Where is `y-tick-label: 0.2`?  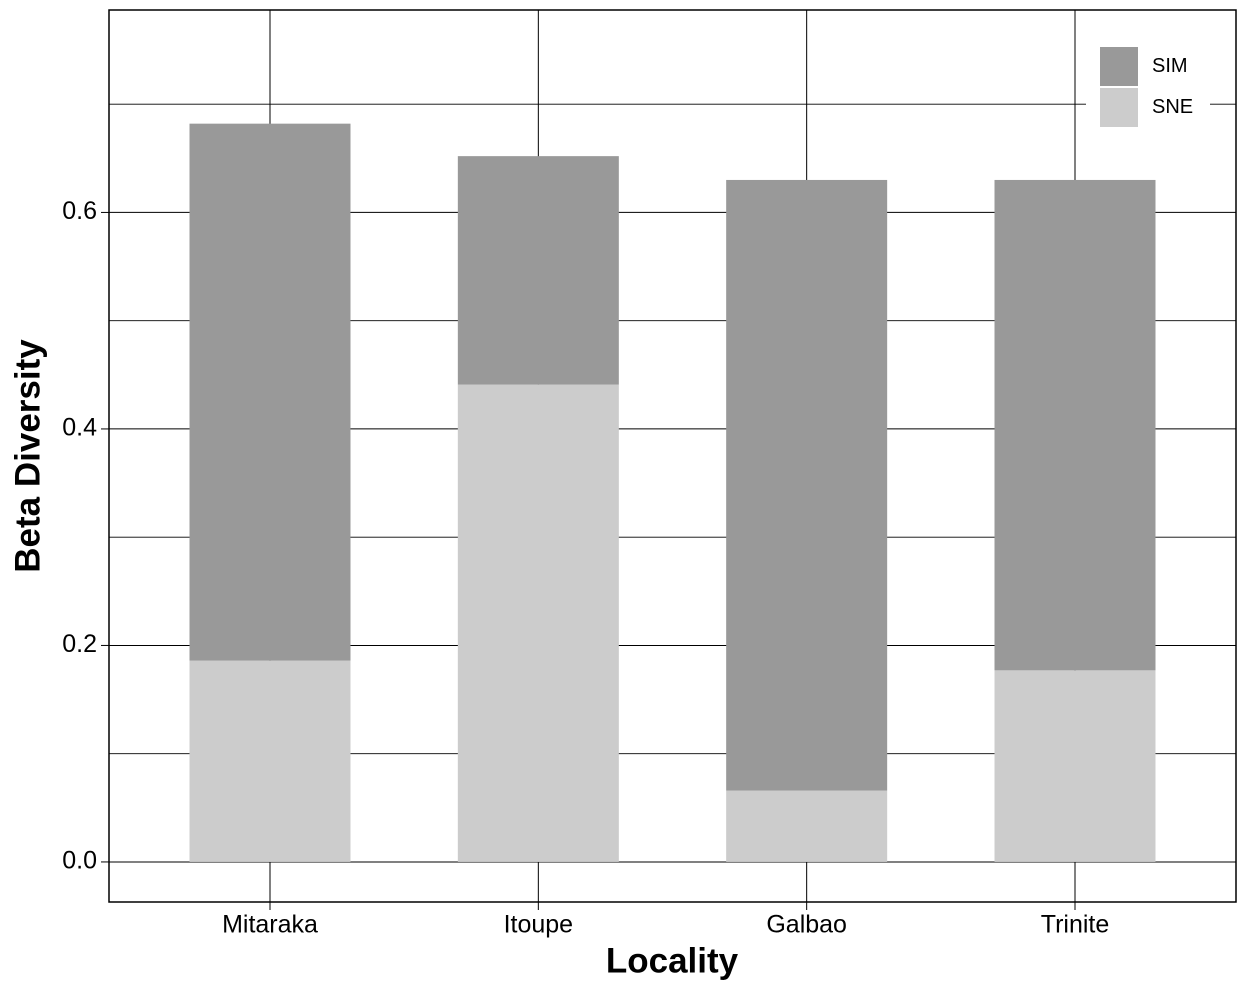 y-tick-label: 0.2 is located at coordinates (79, 644).